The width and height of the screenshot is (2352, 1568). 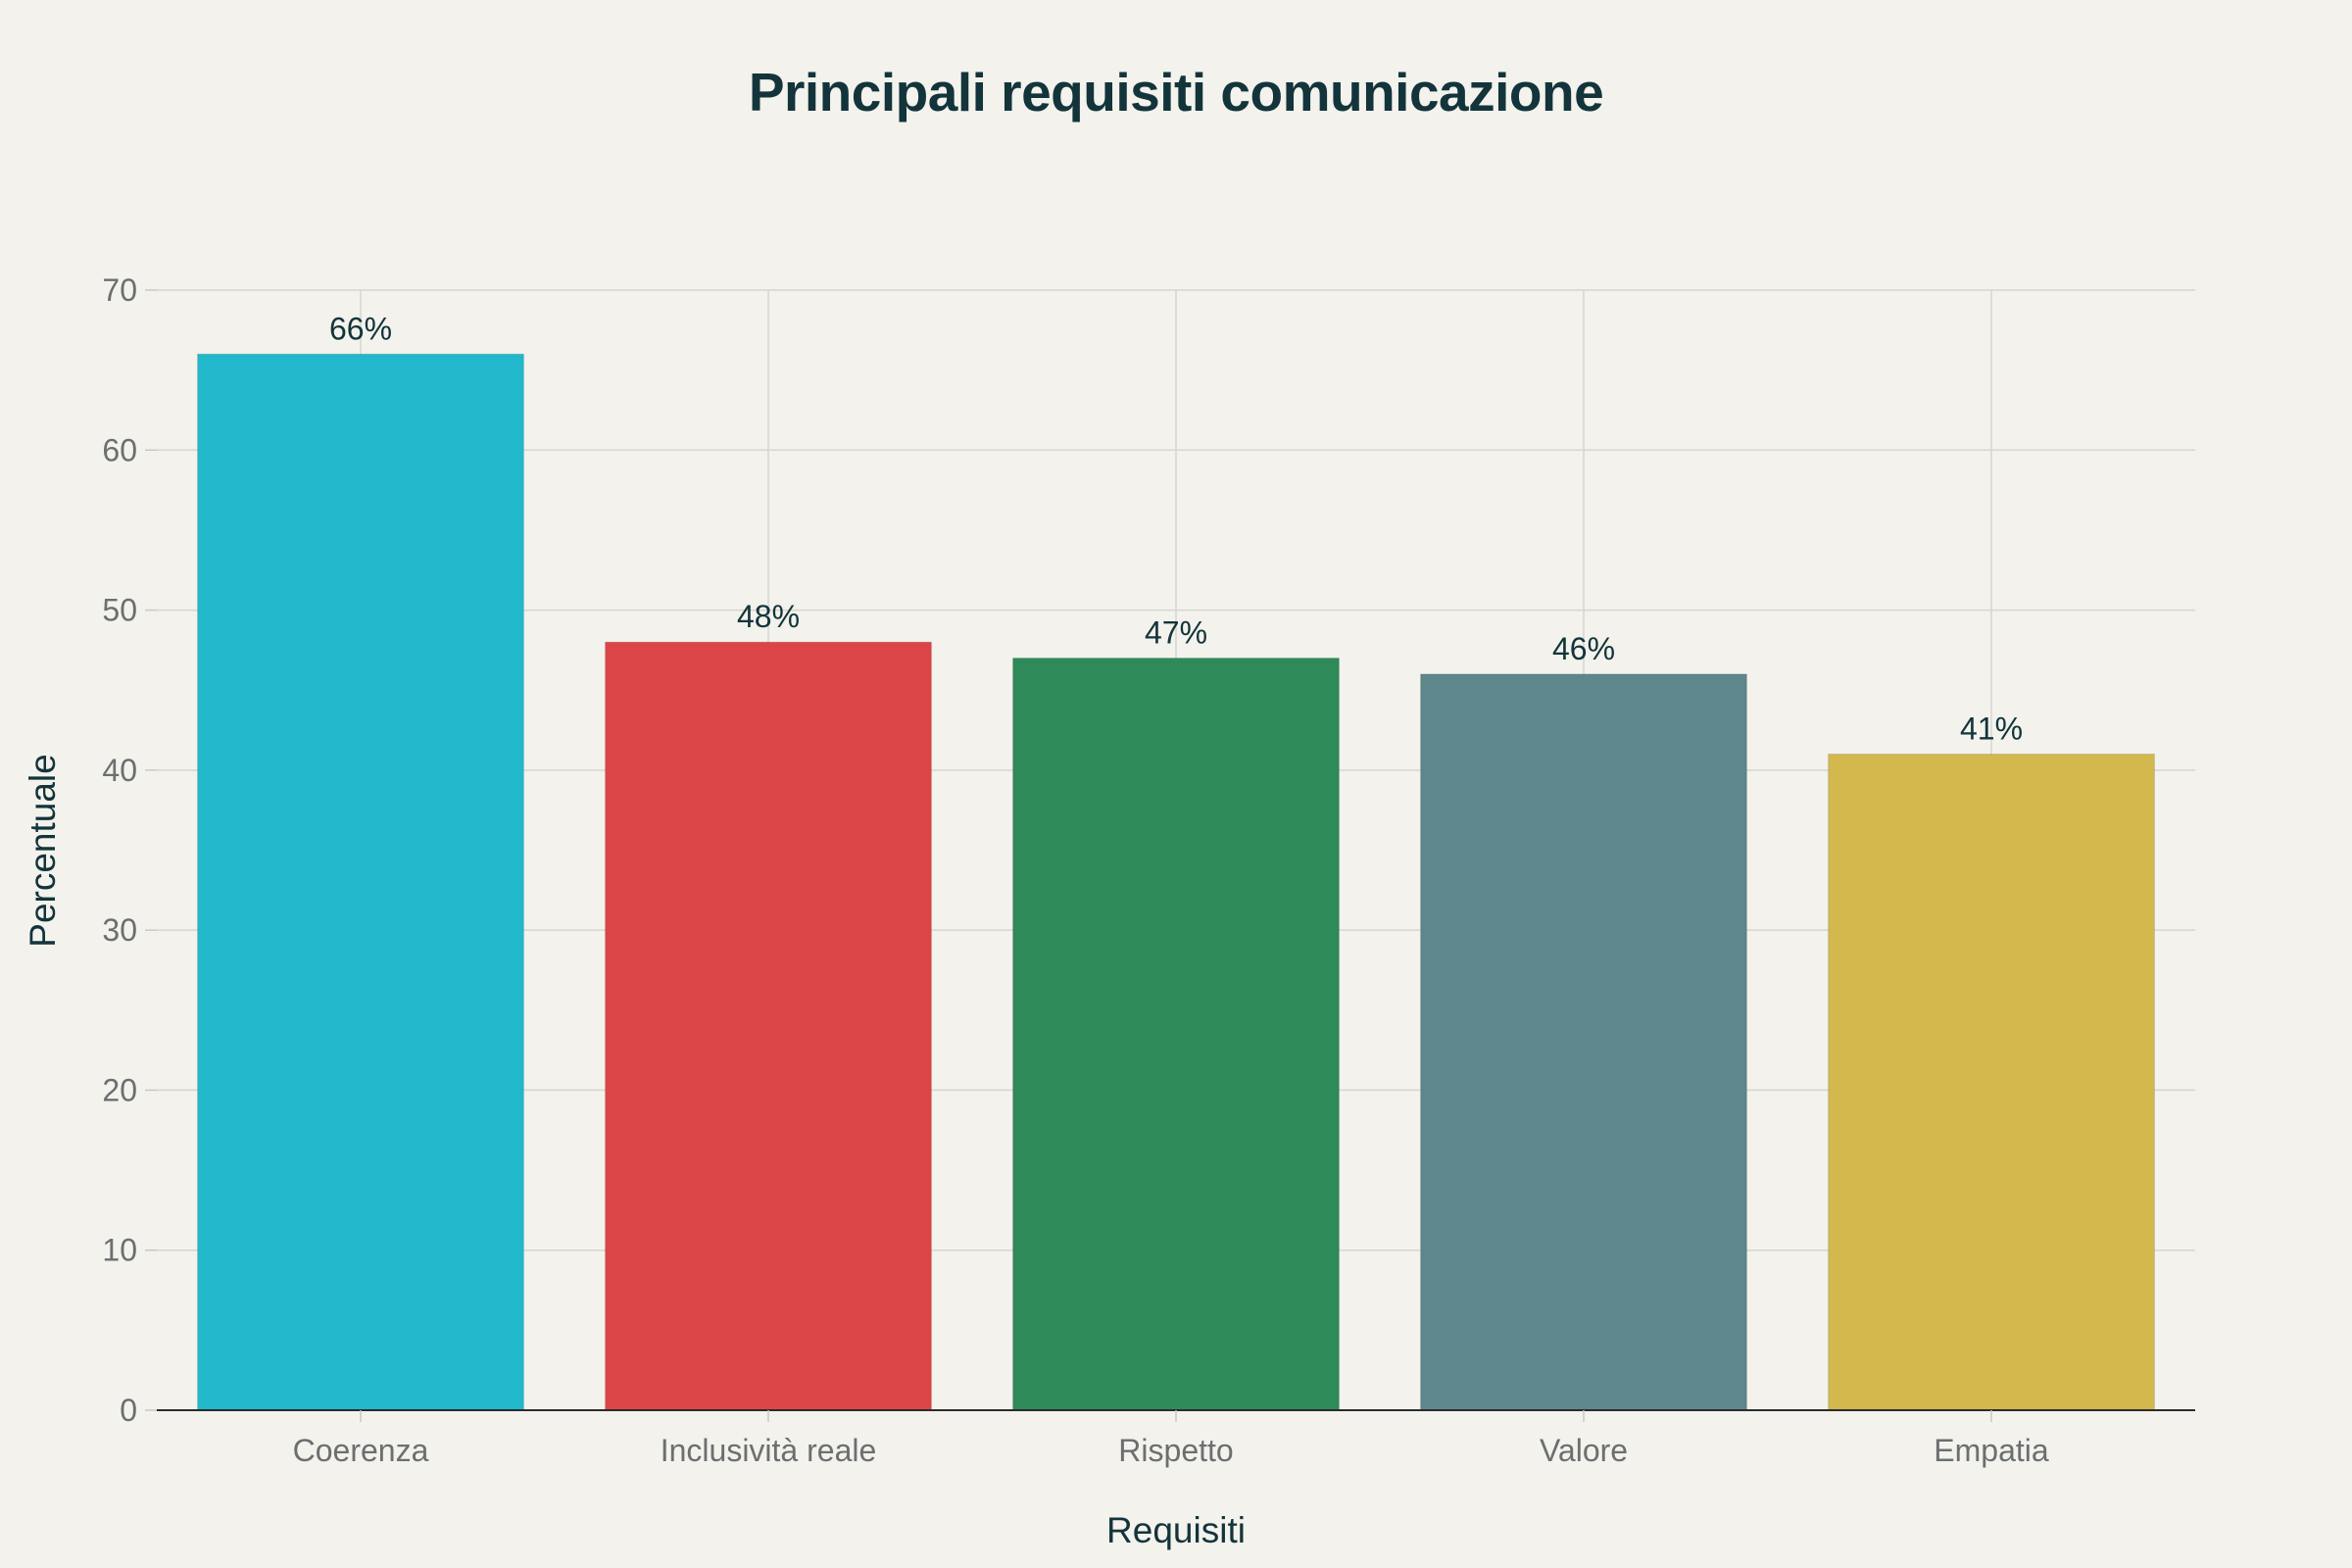 I want to click on chart-title: Principali requisiti comunicazione, so click(x=1176, y=92).